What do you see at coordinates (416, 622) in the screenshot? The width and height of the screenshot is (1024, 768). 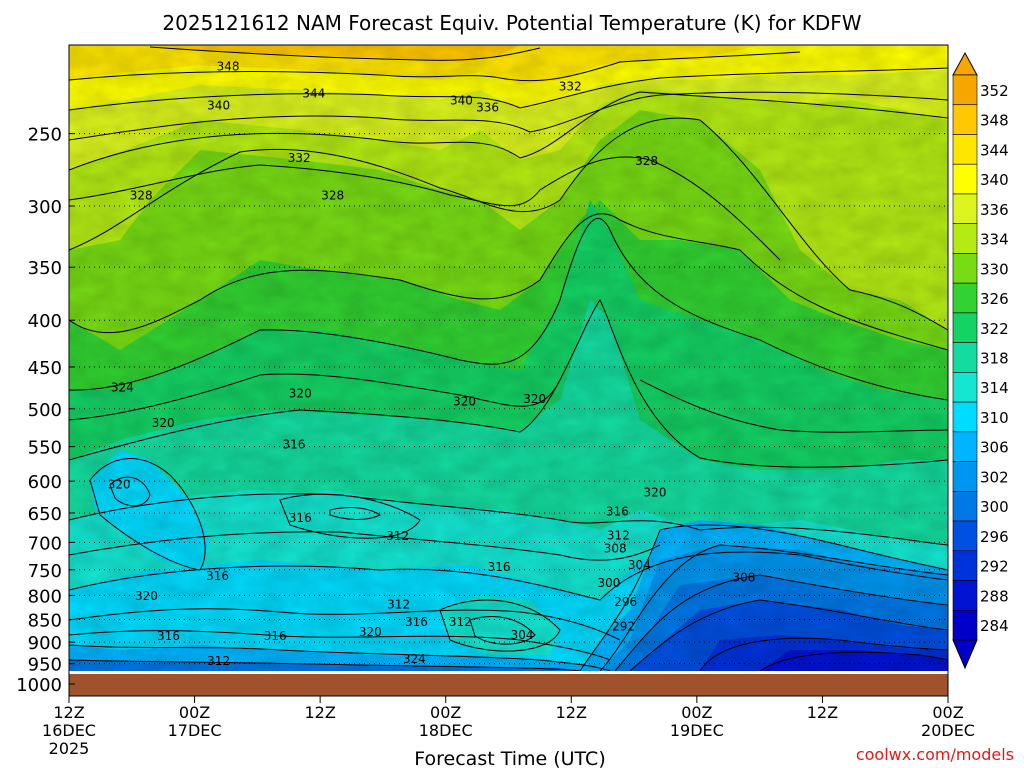 I see `contour-label-25: 316` at bounding box center [416, 622].